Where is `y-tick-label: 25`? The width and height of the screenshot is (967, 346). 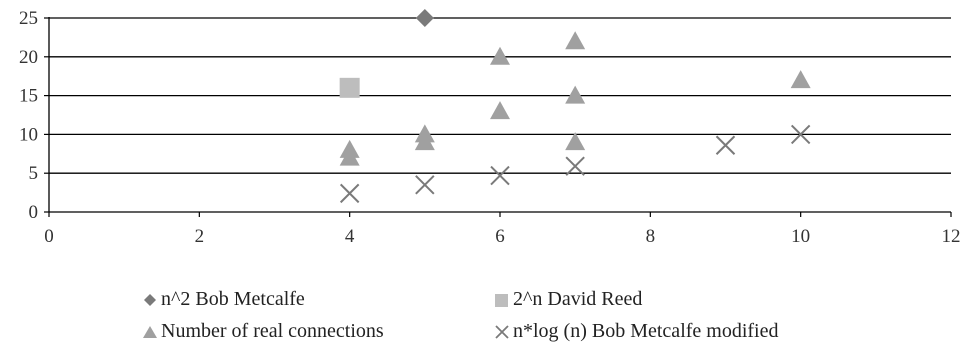 y-tick-label: 25 is located at coordinates (28, 18).